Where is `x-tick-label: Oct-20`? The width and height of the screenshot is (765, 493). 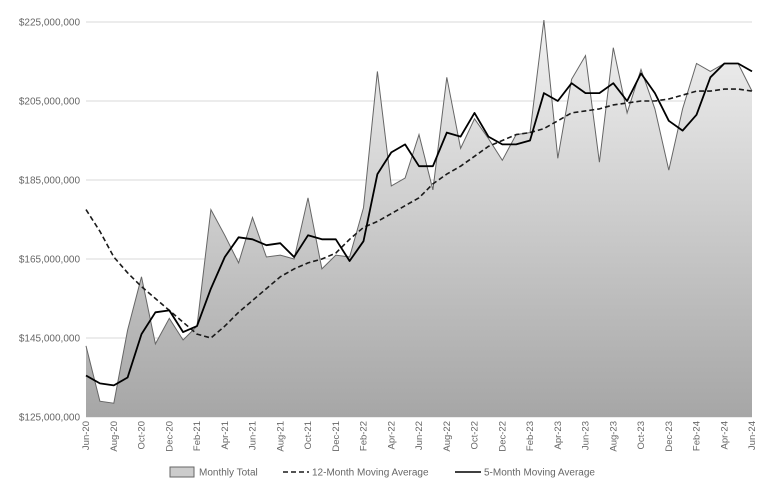
x-tick-label: Oct-20 is located at coordinates (142, 435).